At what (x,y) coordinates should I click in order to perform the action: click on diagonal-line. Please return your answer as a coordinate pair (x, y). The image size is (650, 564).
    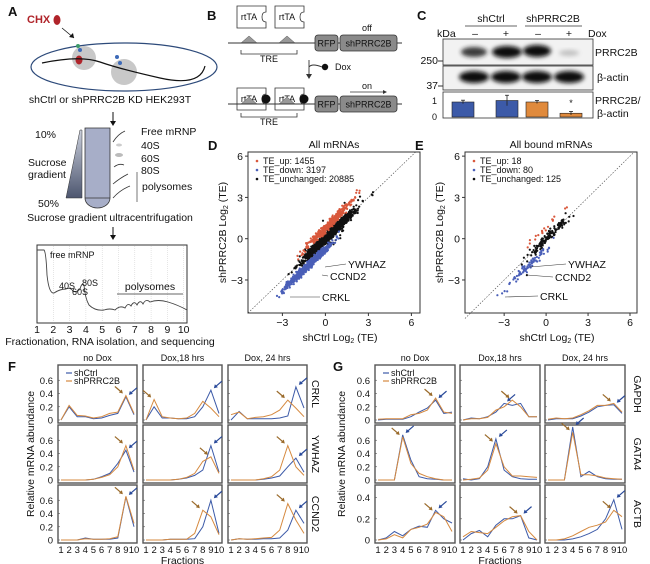
    Looking at the image, I should click on (549, 235).